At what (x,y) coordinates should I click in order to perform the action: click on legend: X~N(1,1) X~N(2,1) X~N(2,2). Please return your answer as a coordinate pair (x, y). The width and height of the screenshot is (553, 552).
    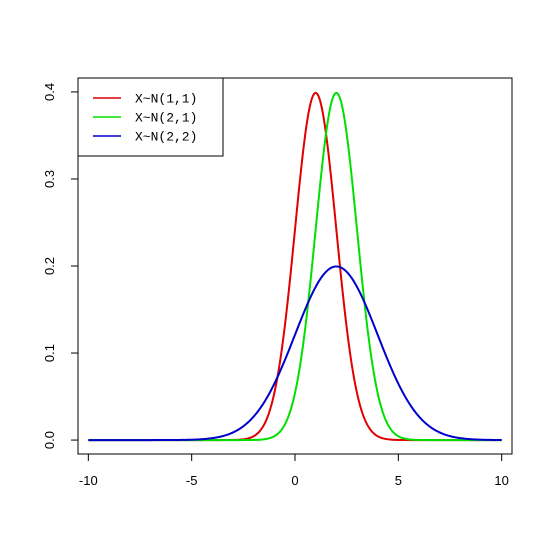
    Looking at the image, I should click on (150, 117).